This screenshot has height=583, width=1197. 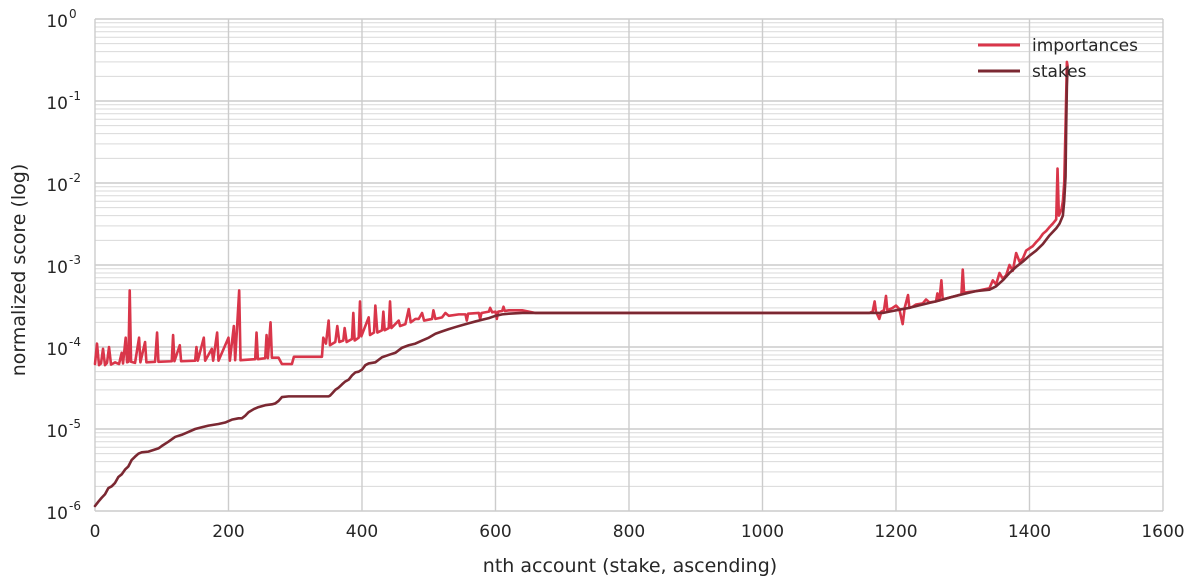 What do you see at coordinates (75, 424) in the screenshot?
I see `y-tick-exponent: -5` at bounding box center [75, 424].